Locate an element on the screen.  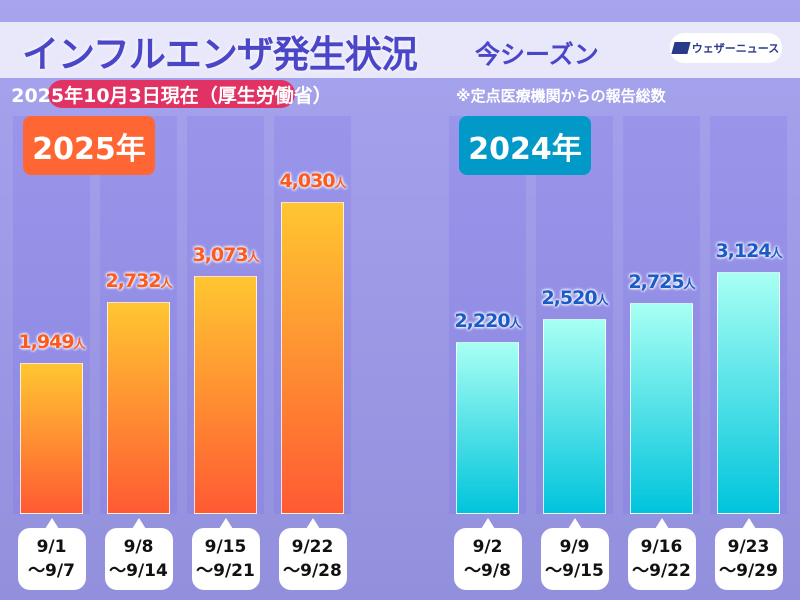
data-label: 2,725人 is located at coordinates (662, 282).